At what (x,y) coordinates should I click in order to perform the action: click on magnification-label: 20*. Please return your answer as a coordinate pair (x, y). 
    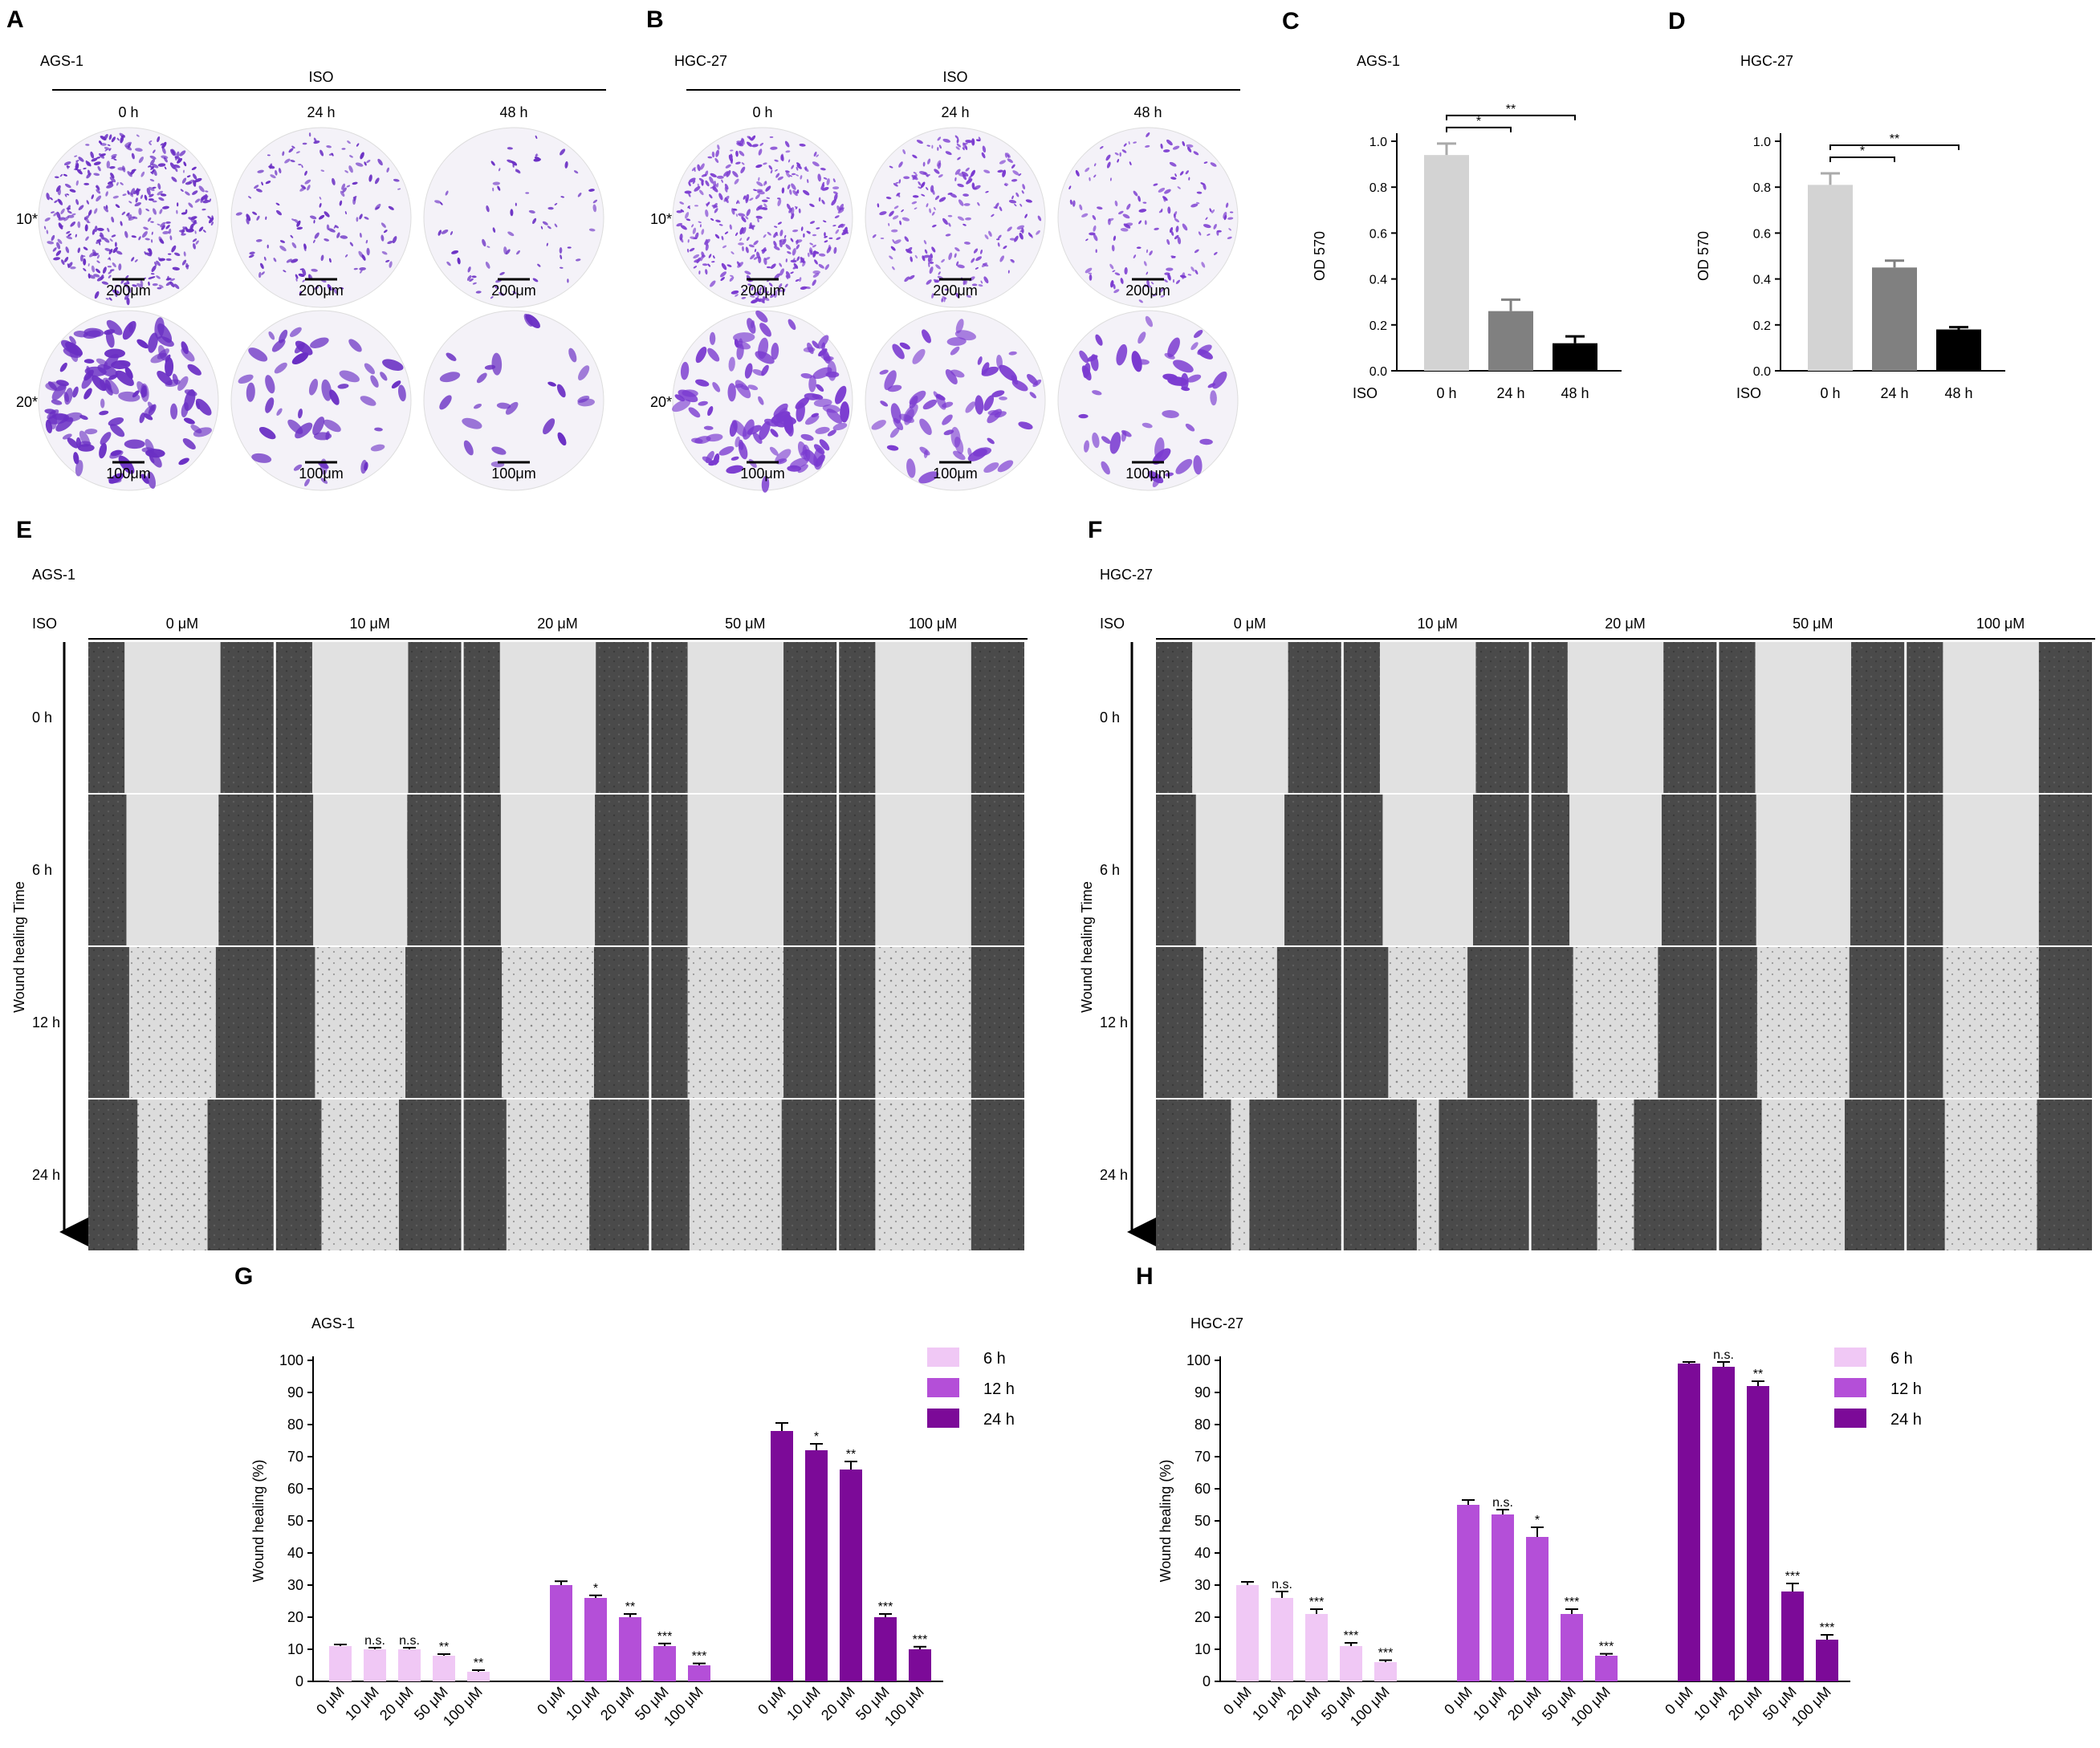
    Looking at the image, I should click on (27, 402).